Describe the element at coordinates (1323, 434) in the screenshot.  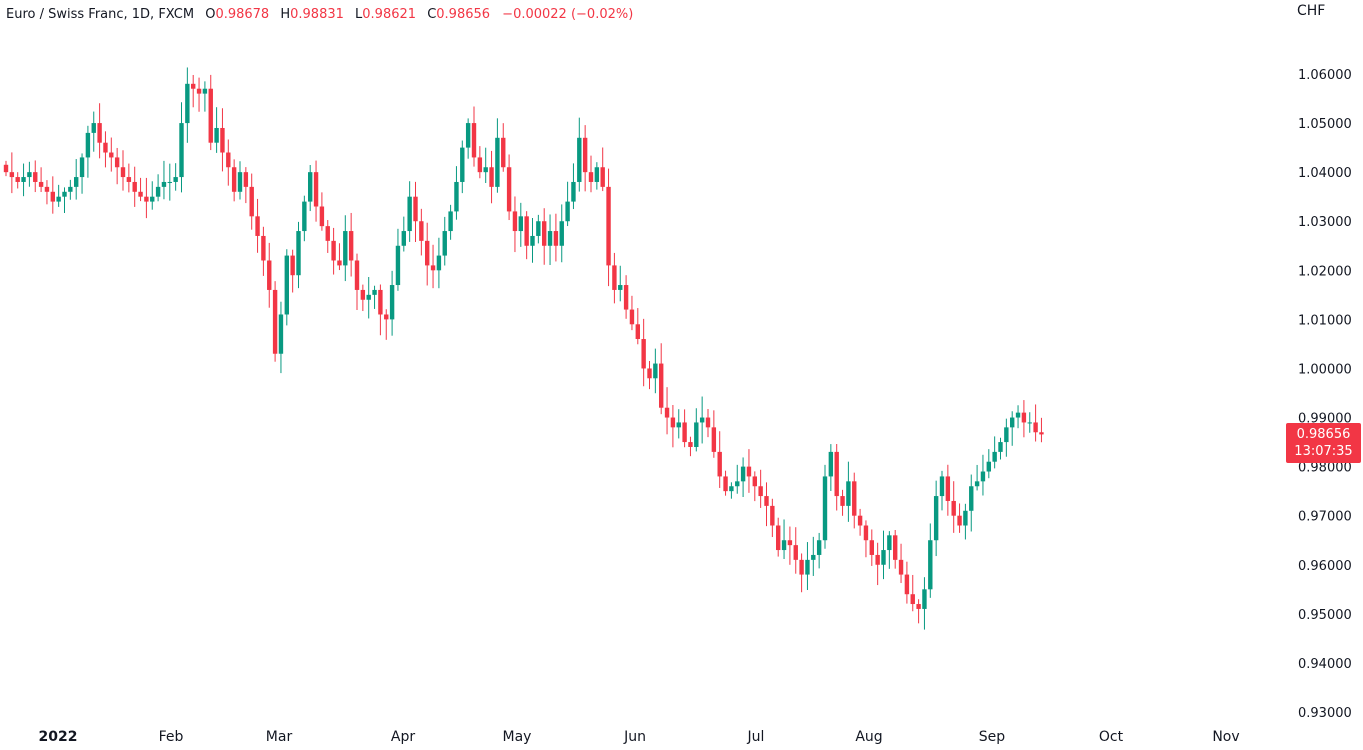
I see `last-price: 0.98656` at that location.